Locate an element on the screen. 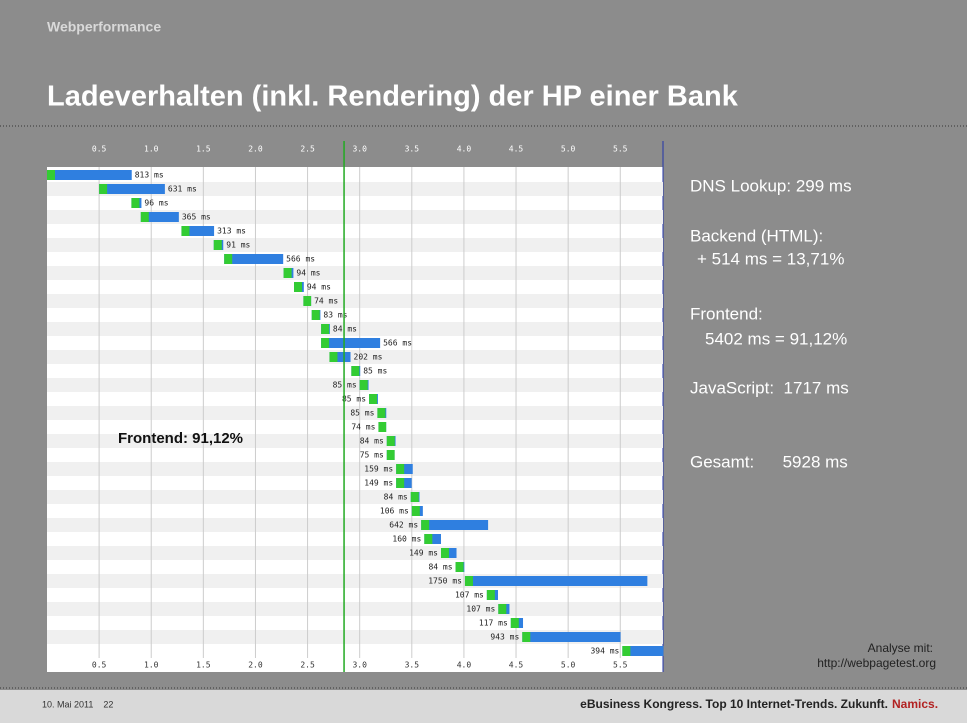 This screenshot has height=728, width=967. bar-label: 106 ms is located at coordinates (394, 511).